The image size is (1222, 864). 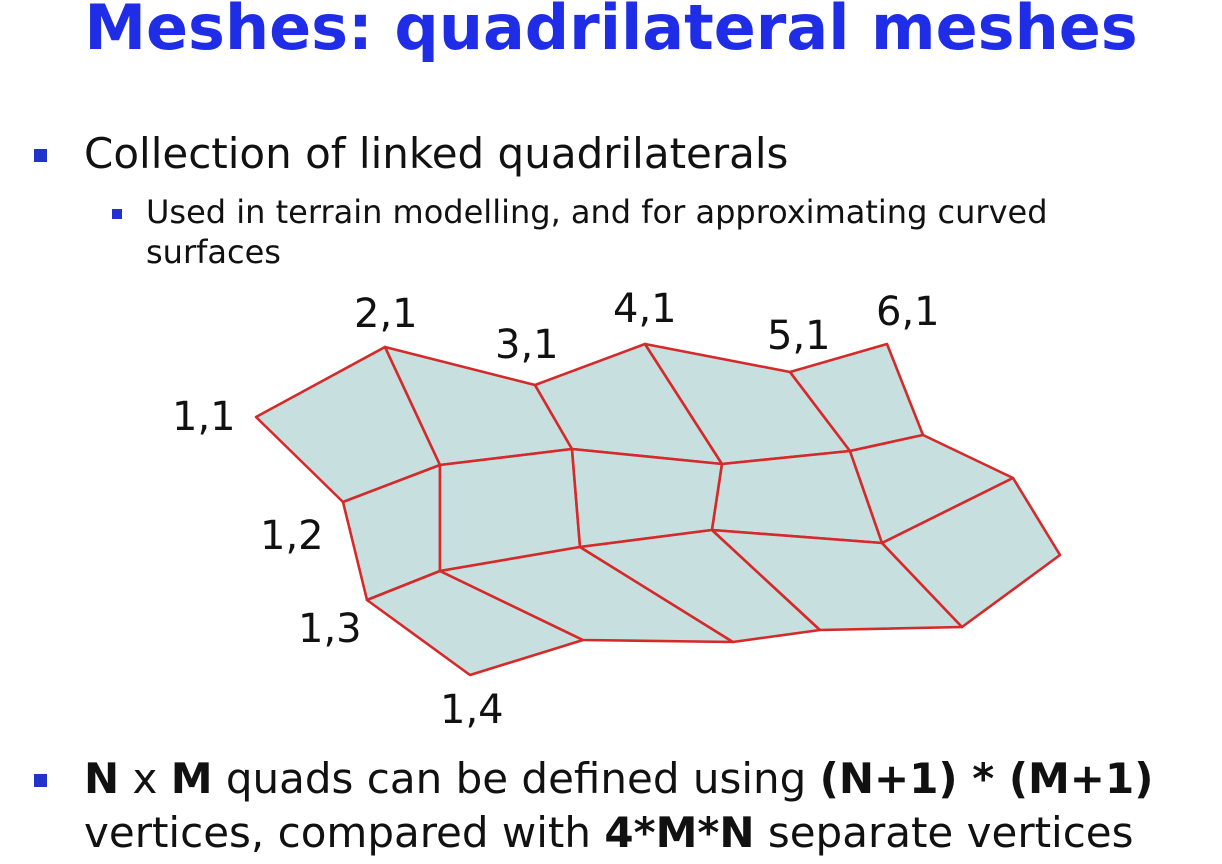 I want to click on m-symbol: M, so click(x=191, y=778).